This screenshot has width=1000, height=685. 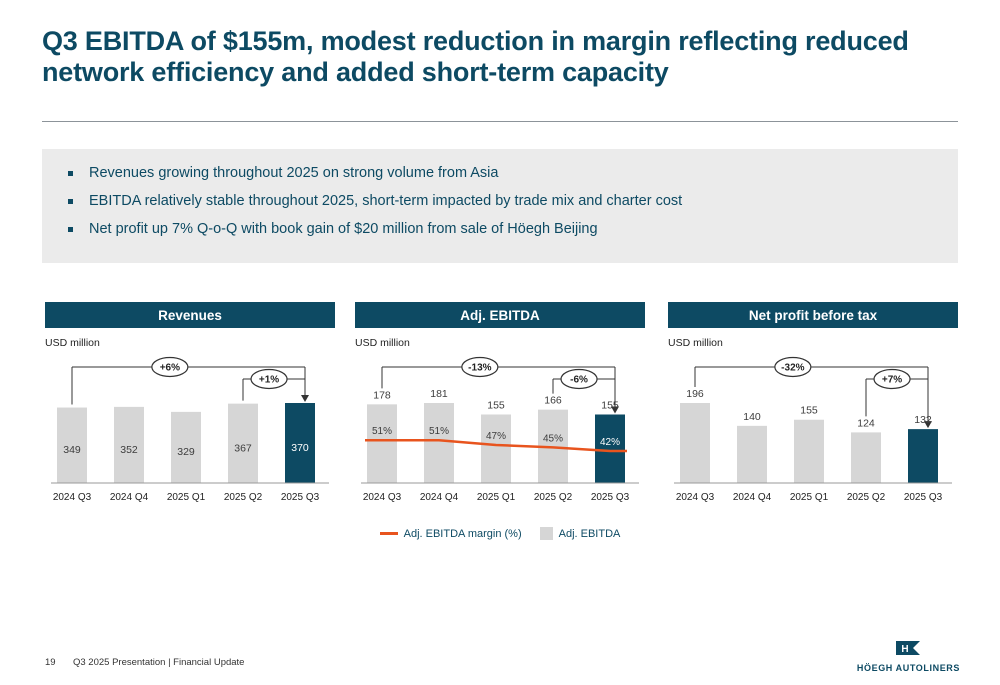 What do you see at coordinates (695, 394) in the screenshot?
I see `svg-text: 196` at bounding box center [695, 394].